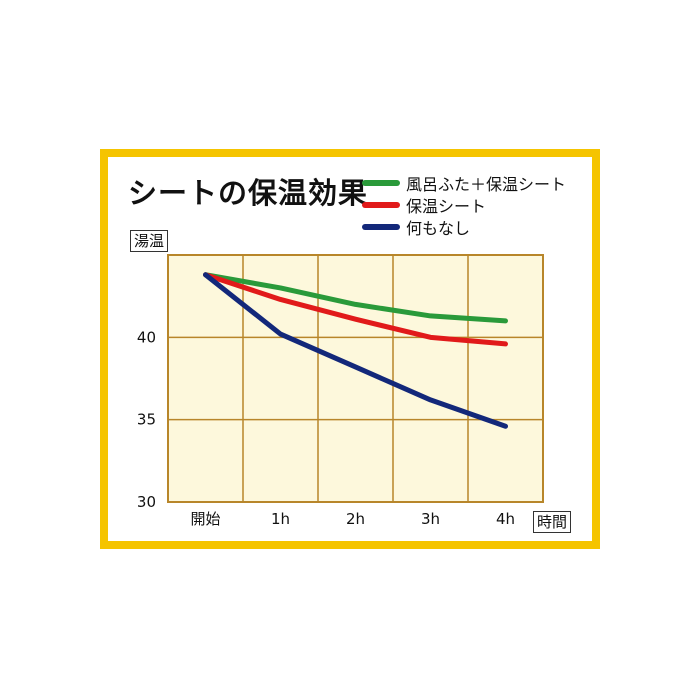  I want to click on y-tick-label: 35, so click(146, 420).